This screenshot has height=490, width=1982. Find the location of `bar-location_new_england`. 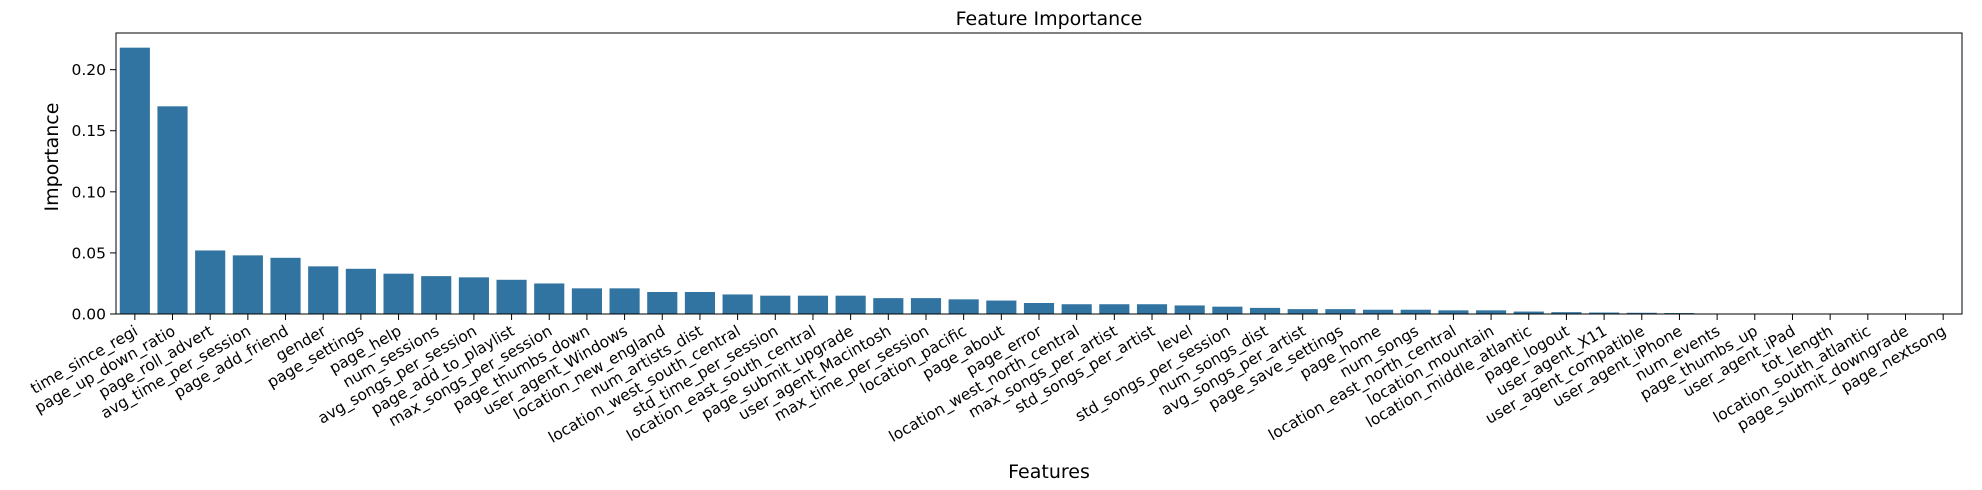

bar-location_new_england is located at coordinates (662, 303).